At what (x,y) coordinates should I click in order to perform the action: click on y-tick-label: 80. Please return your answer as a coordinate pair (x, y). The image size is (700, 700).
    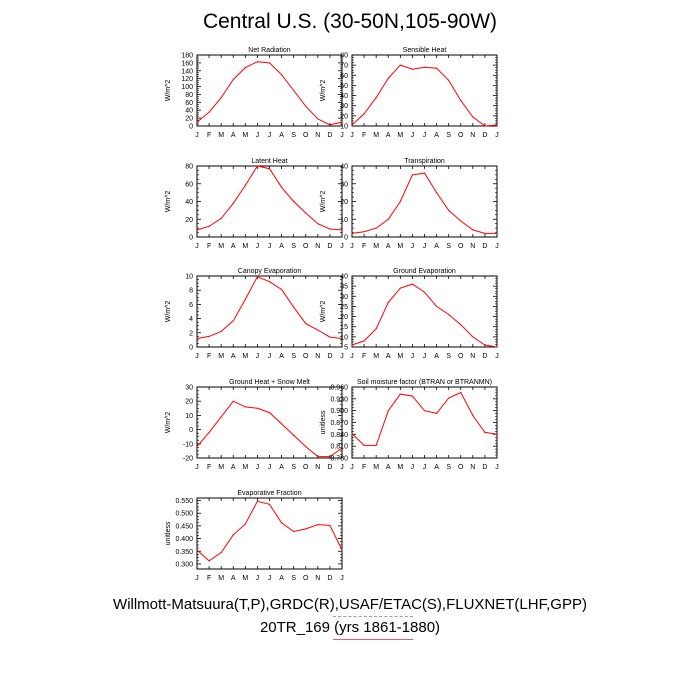
    Looking at the image, I should click on (344, 56).